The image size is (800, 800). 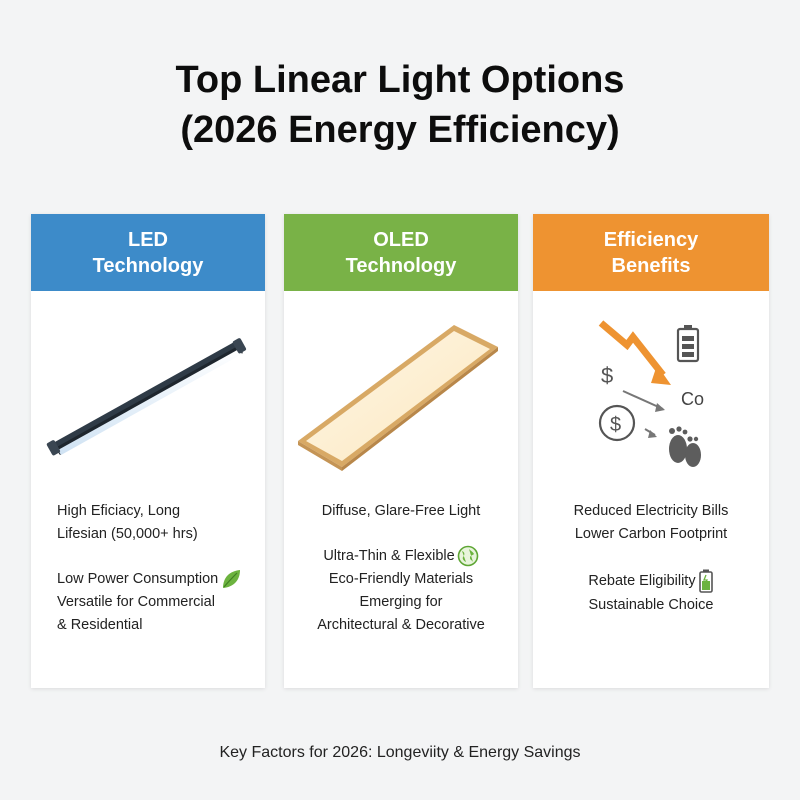 I want to click on oled-line-1: Diffuse, Glare-Free Light, so click(x=401, y=511).